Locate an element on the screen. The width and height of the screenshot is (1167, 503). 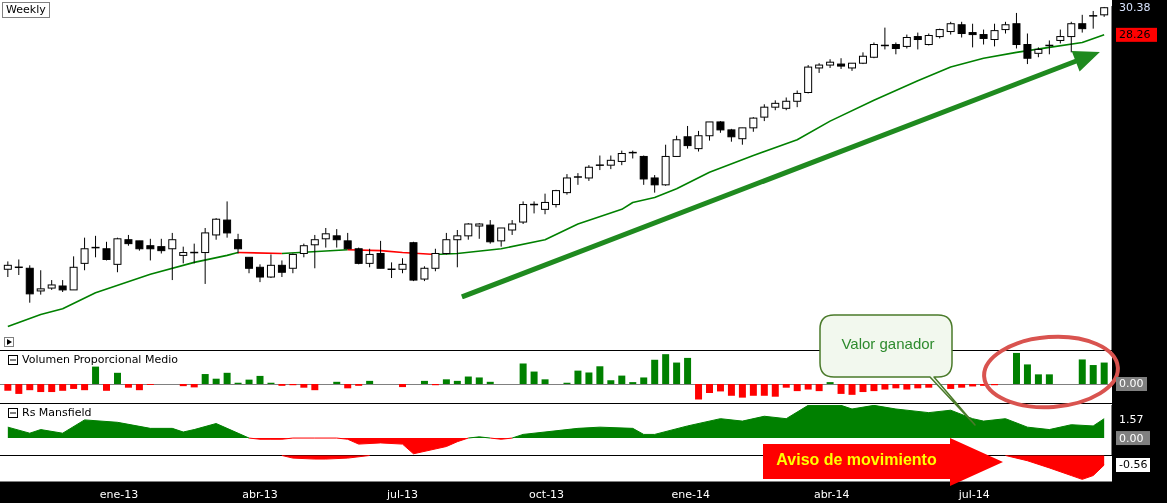
x-tick-label: oct-13 is located at coordinates (547, 494).